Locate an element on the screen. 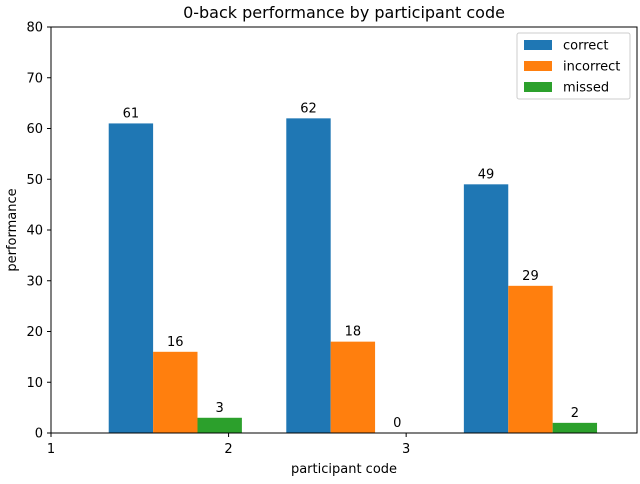 The height and width of the screenshot is (484, 640). y-tick-label: 80 is located at coordinates (34, 28).